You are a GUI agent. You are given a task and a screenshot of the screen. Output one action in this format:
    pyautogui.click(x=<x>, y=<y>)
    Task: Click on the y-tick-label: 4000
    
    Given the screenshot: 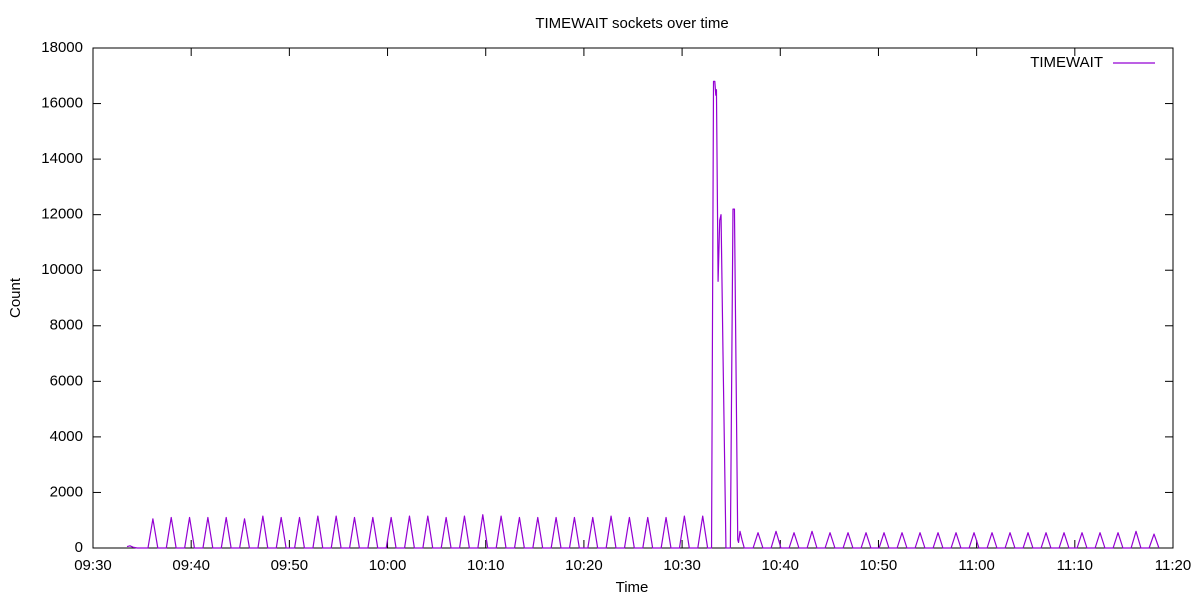 What is the action you would take?
    pyautogui.click(x=66, y=436)
    